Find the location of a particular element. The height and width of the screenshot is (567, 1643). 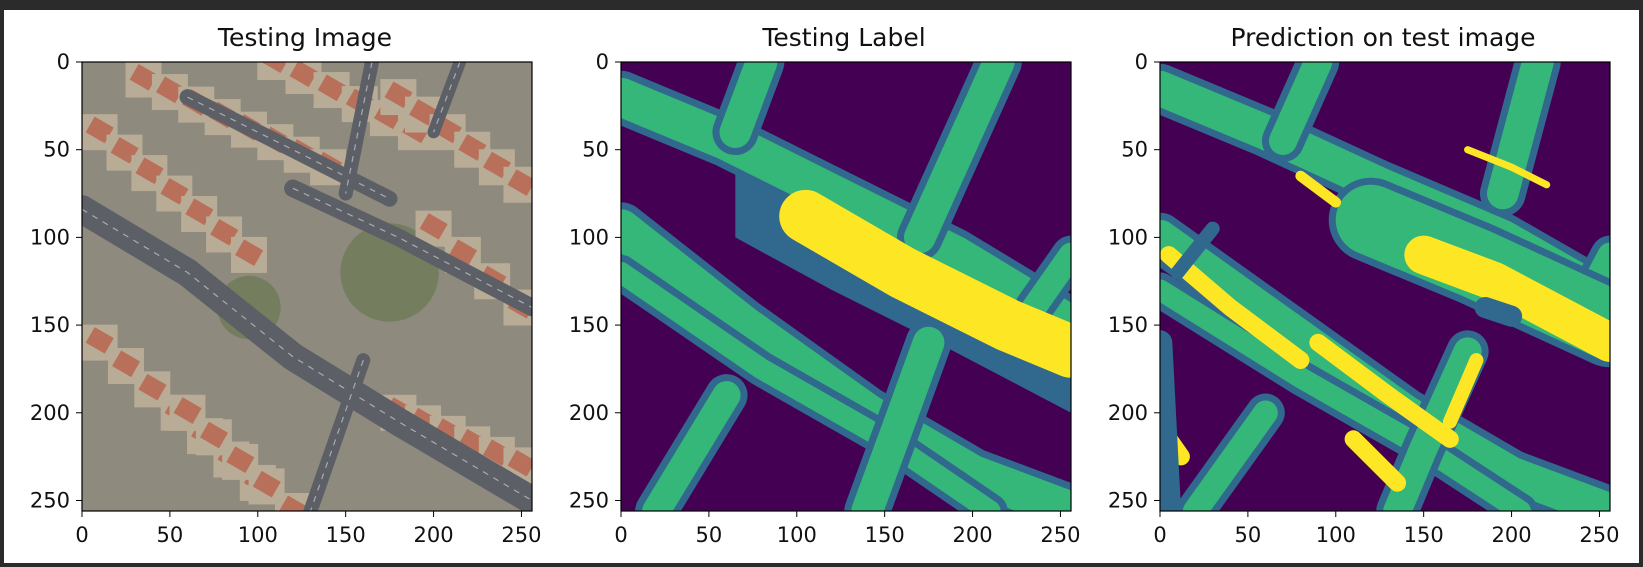

panel-title: Prediction on test image is located at coordinates (1382, 37).